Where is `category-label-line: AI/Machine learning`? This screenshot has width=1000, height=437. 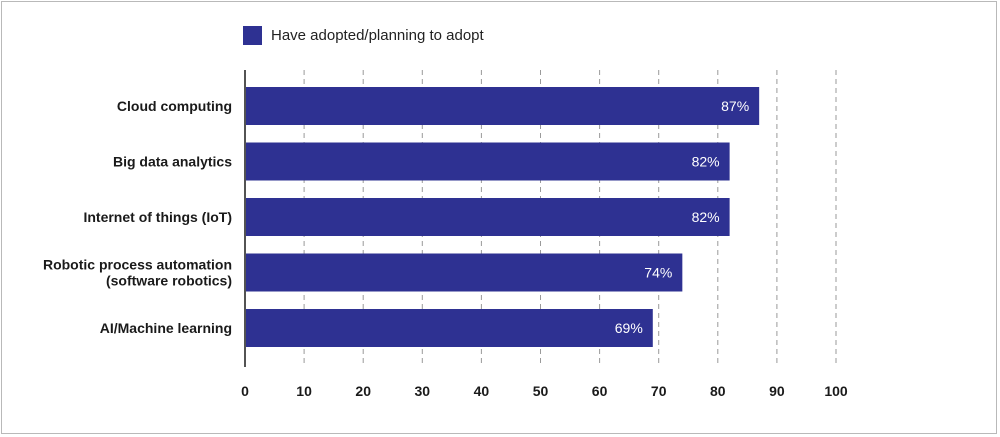 category-label-line: AI/Machine learning is located at coordinates (166, 328).